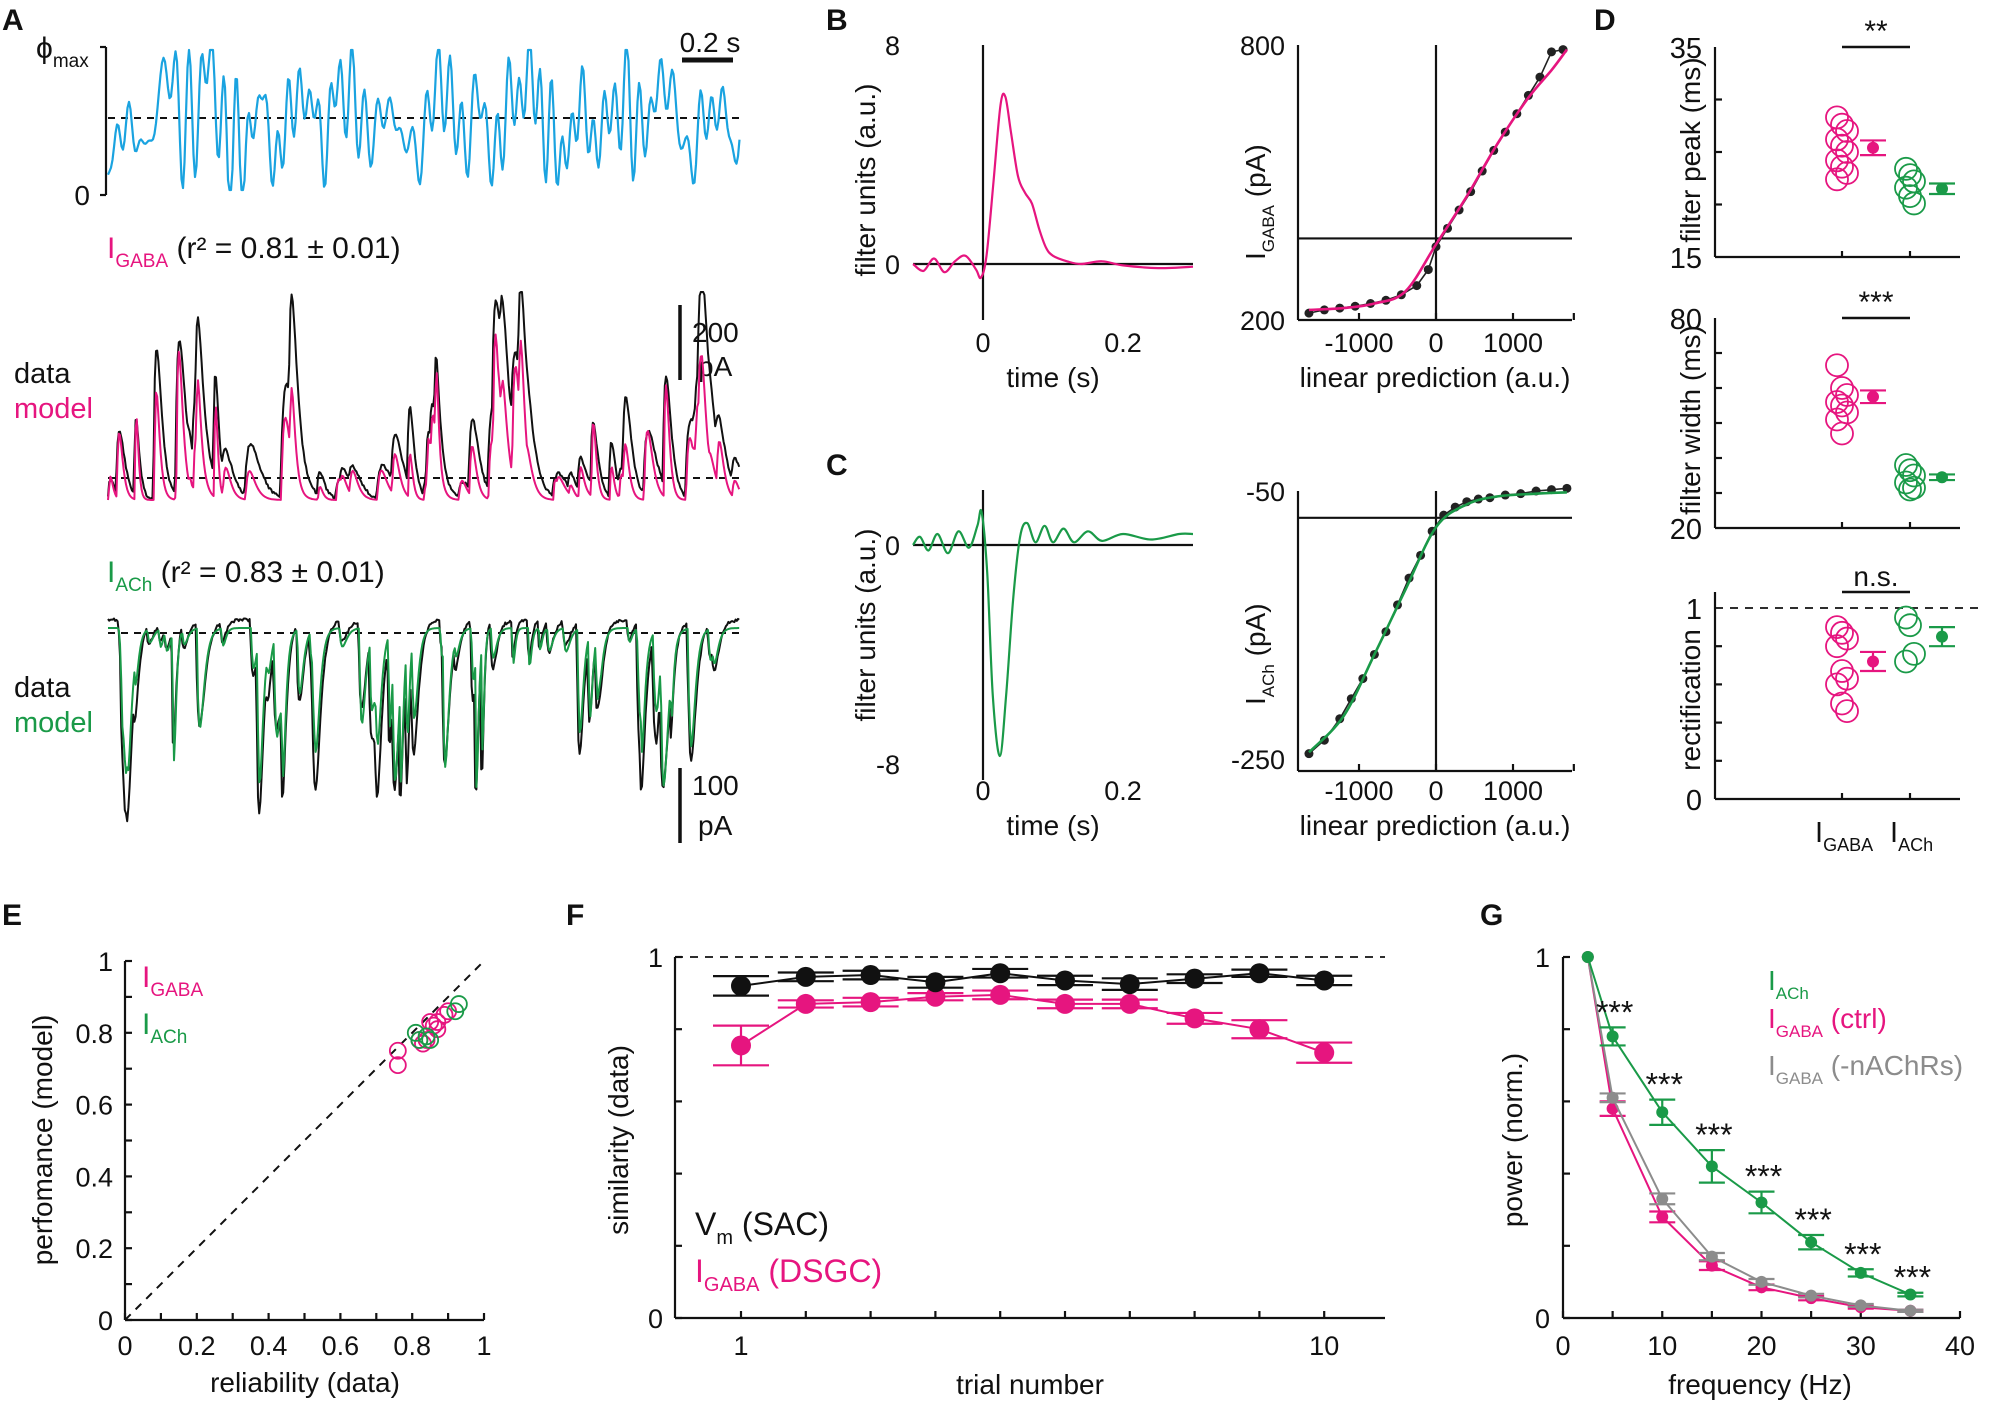 The height and width of the screenshot is (1402, 1996). What do you see at coordinates (246, 576) in the screenshot?
I see `ach-fit-label: IACh (r² = 0.83 ± 0.01)` at bounding box center [246, 576].